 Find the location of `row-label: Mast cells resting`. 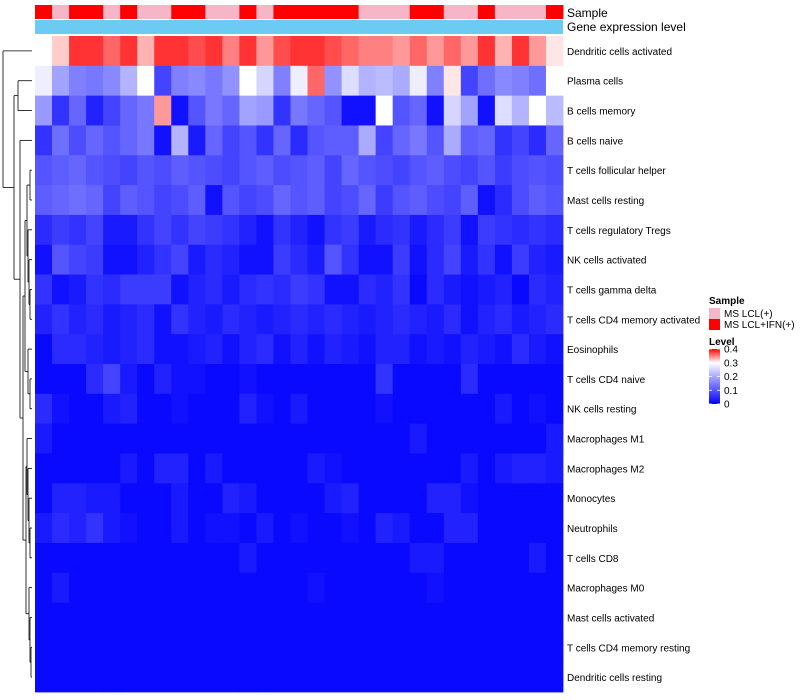

row-label: Mast cells resting is located at coordinates (605, 201).